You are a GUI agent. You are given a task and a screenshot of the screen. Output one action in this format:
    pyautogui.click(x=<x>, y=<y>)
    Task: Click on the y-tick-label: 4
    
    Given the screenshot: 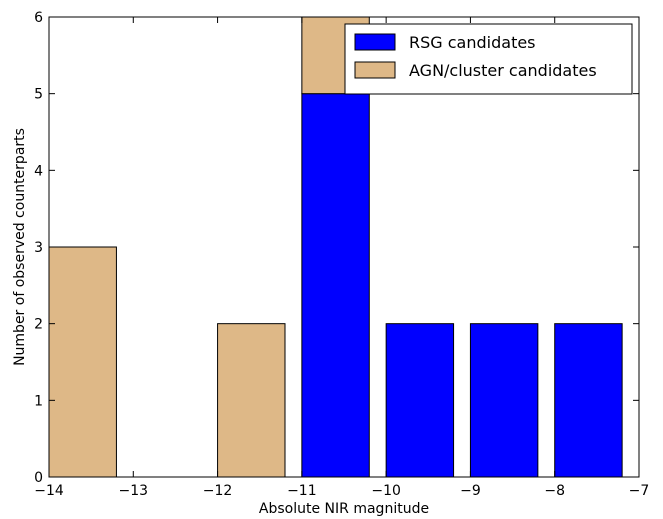 What is the action you would take?
    pyautogui.click(x=38, y=171)
    